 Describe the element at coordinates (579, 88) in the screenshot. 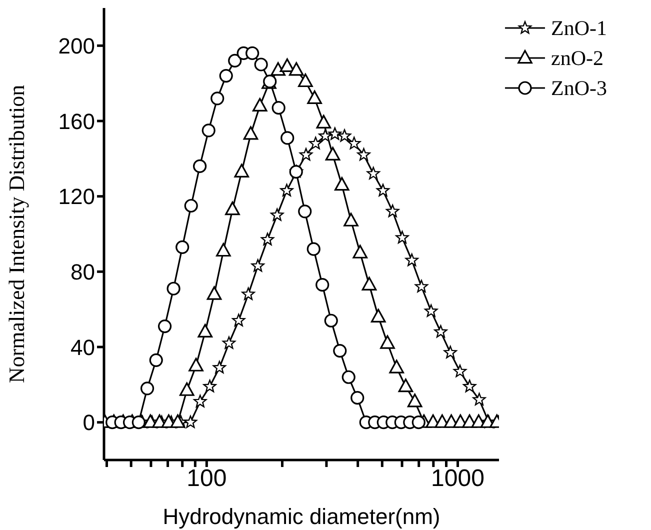

I see `legend-label: ZnO-3` at that location.